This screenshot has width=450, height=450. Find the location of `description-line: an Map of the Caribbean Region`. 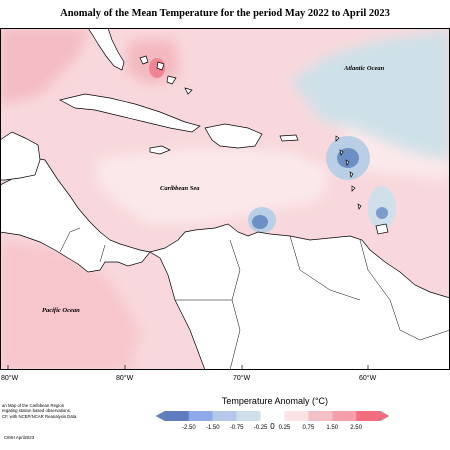

description-line: an Map of the Caribbean Region is located at coordinates (33, 405).